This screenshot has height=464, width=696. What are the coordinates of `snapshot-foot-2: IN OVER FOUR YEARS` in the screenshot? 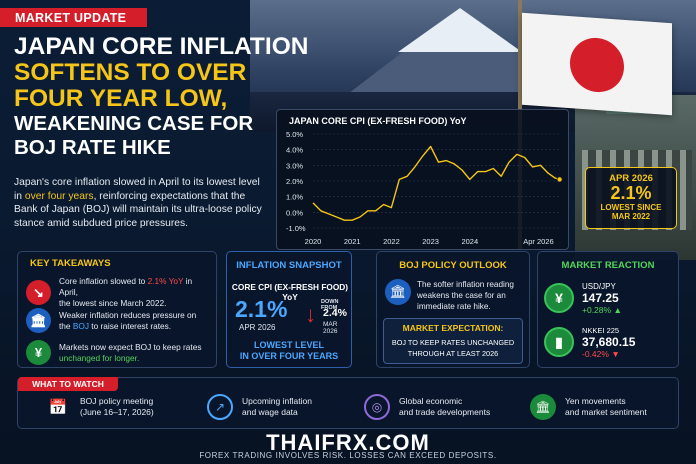 It's located at (289, 356).